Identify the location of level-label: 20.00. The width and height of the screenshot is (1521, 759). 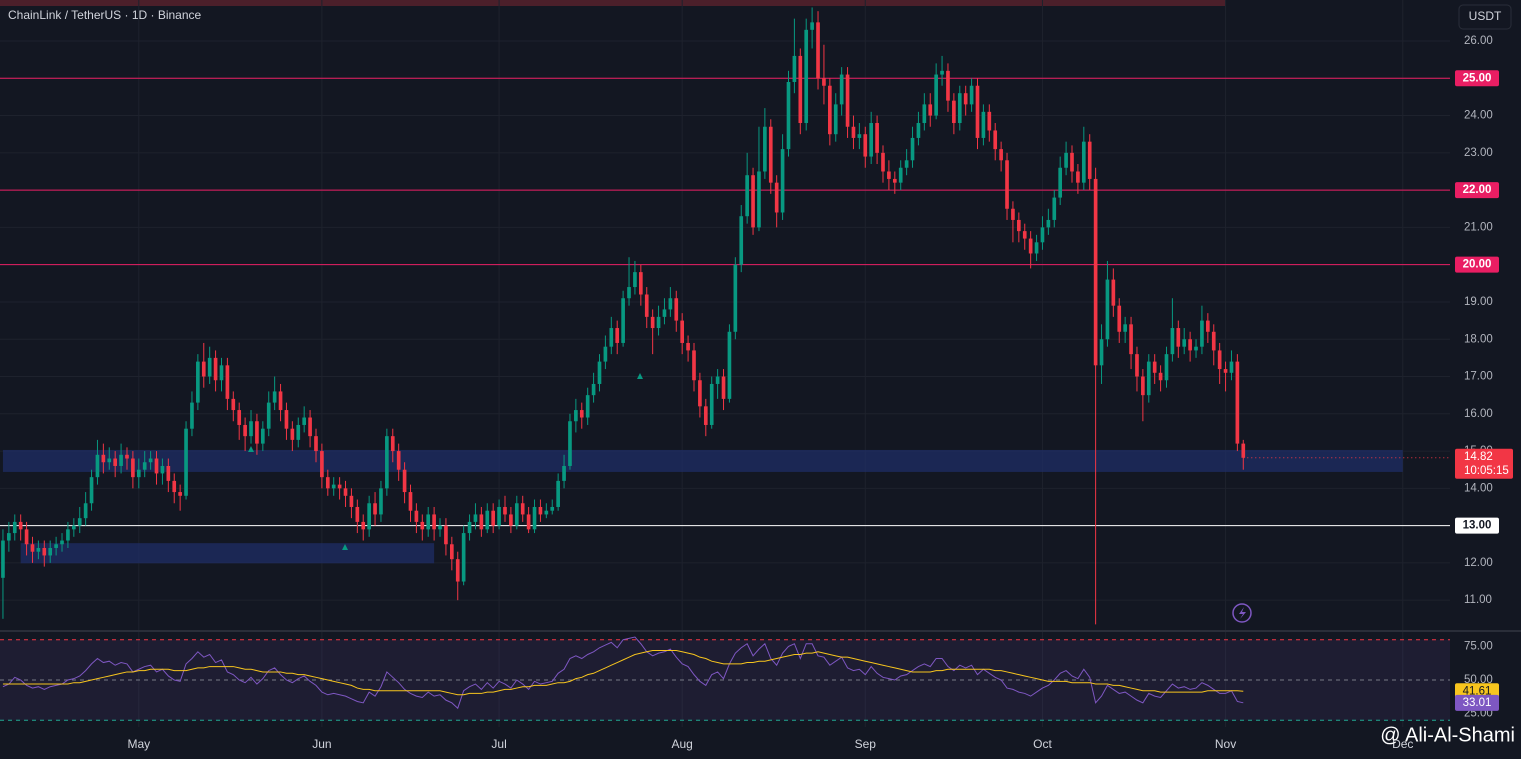
(1477, 265).